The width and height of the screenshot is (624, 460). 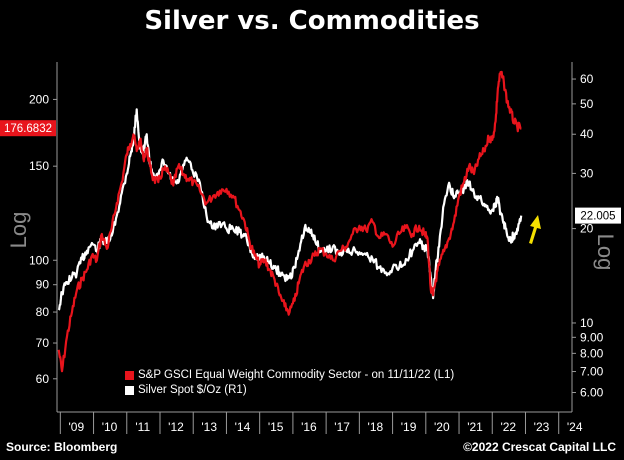 I want to click on x-tick-label: '21, so click(x=475, y=427).